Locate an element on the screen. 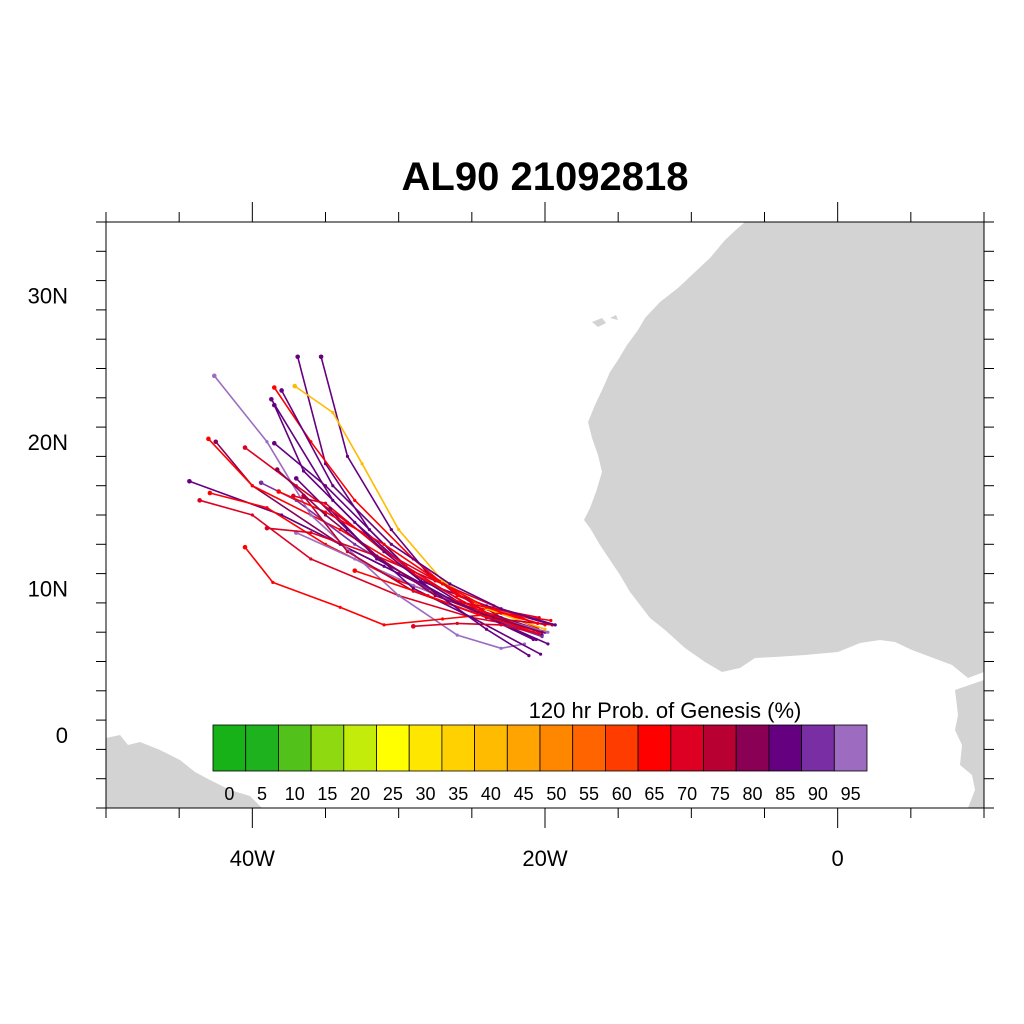 This screenshot has height=1024, width=1024. colorbar-label: 60 is located at coordinates (622, 794).